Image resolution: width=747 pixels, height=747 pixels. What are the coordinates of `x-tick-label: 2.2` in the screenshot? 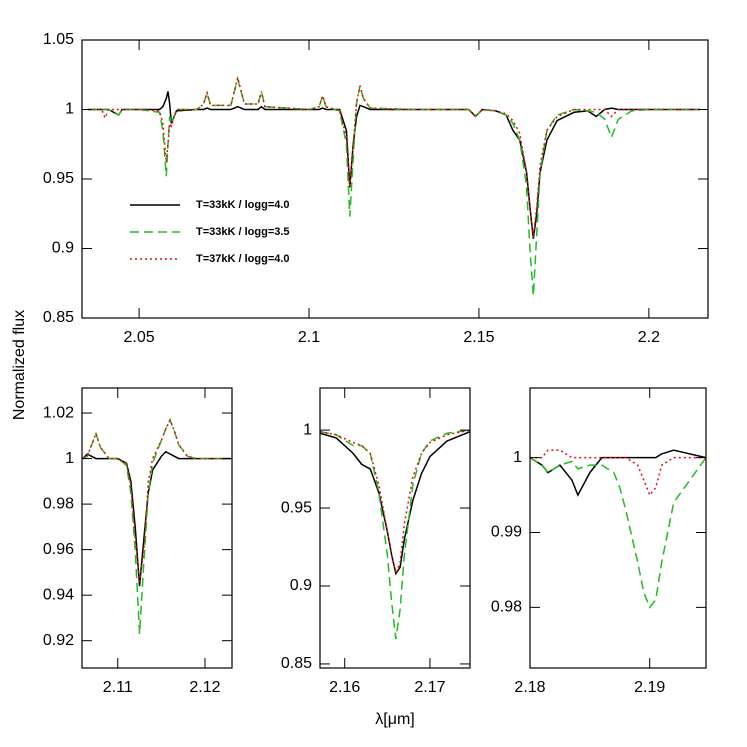 It's located at (649, 337).